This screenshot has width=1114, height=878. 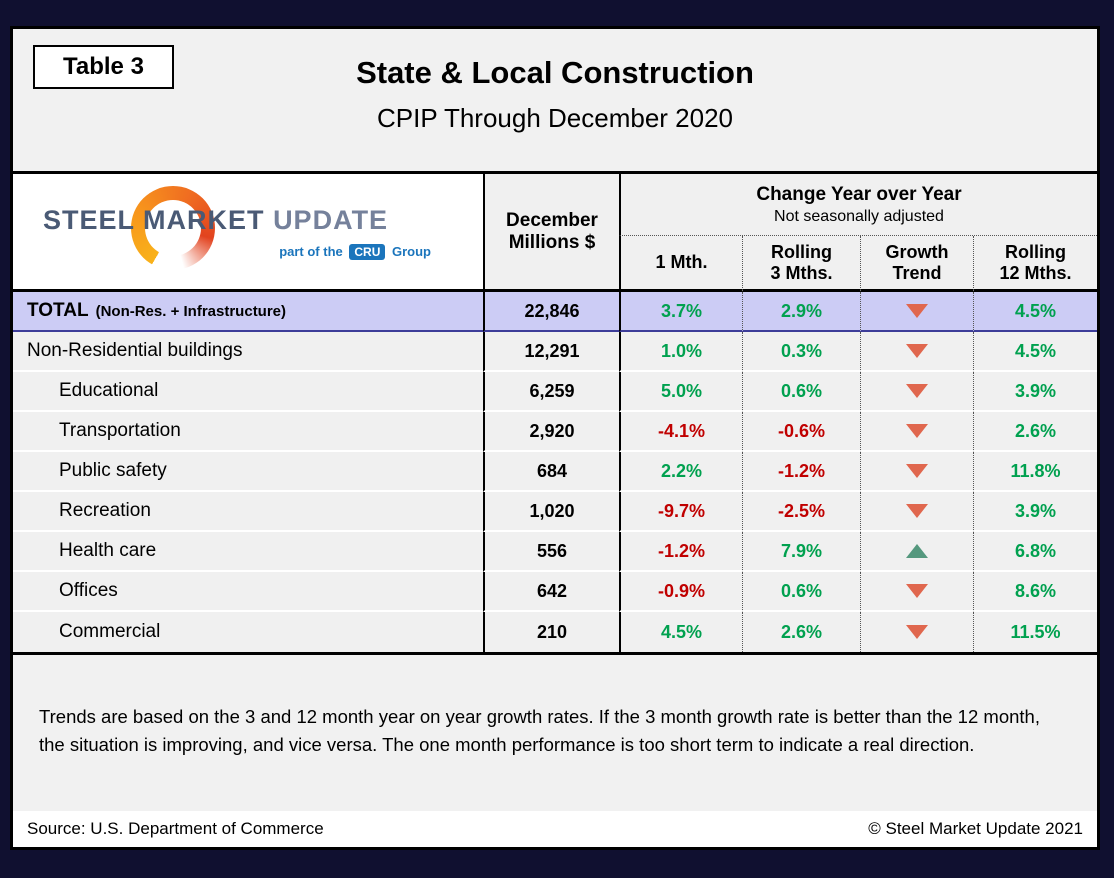 I want to click on pct-12mths-cell: 11.8%, so click(x=1035, y=472).